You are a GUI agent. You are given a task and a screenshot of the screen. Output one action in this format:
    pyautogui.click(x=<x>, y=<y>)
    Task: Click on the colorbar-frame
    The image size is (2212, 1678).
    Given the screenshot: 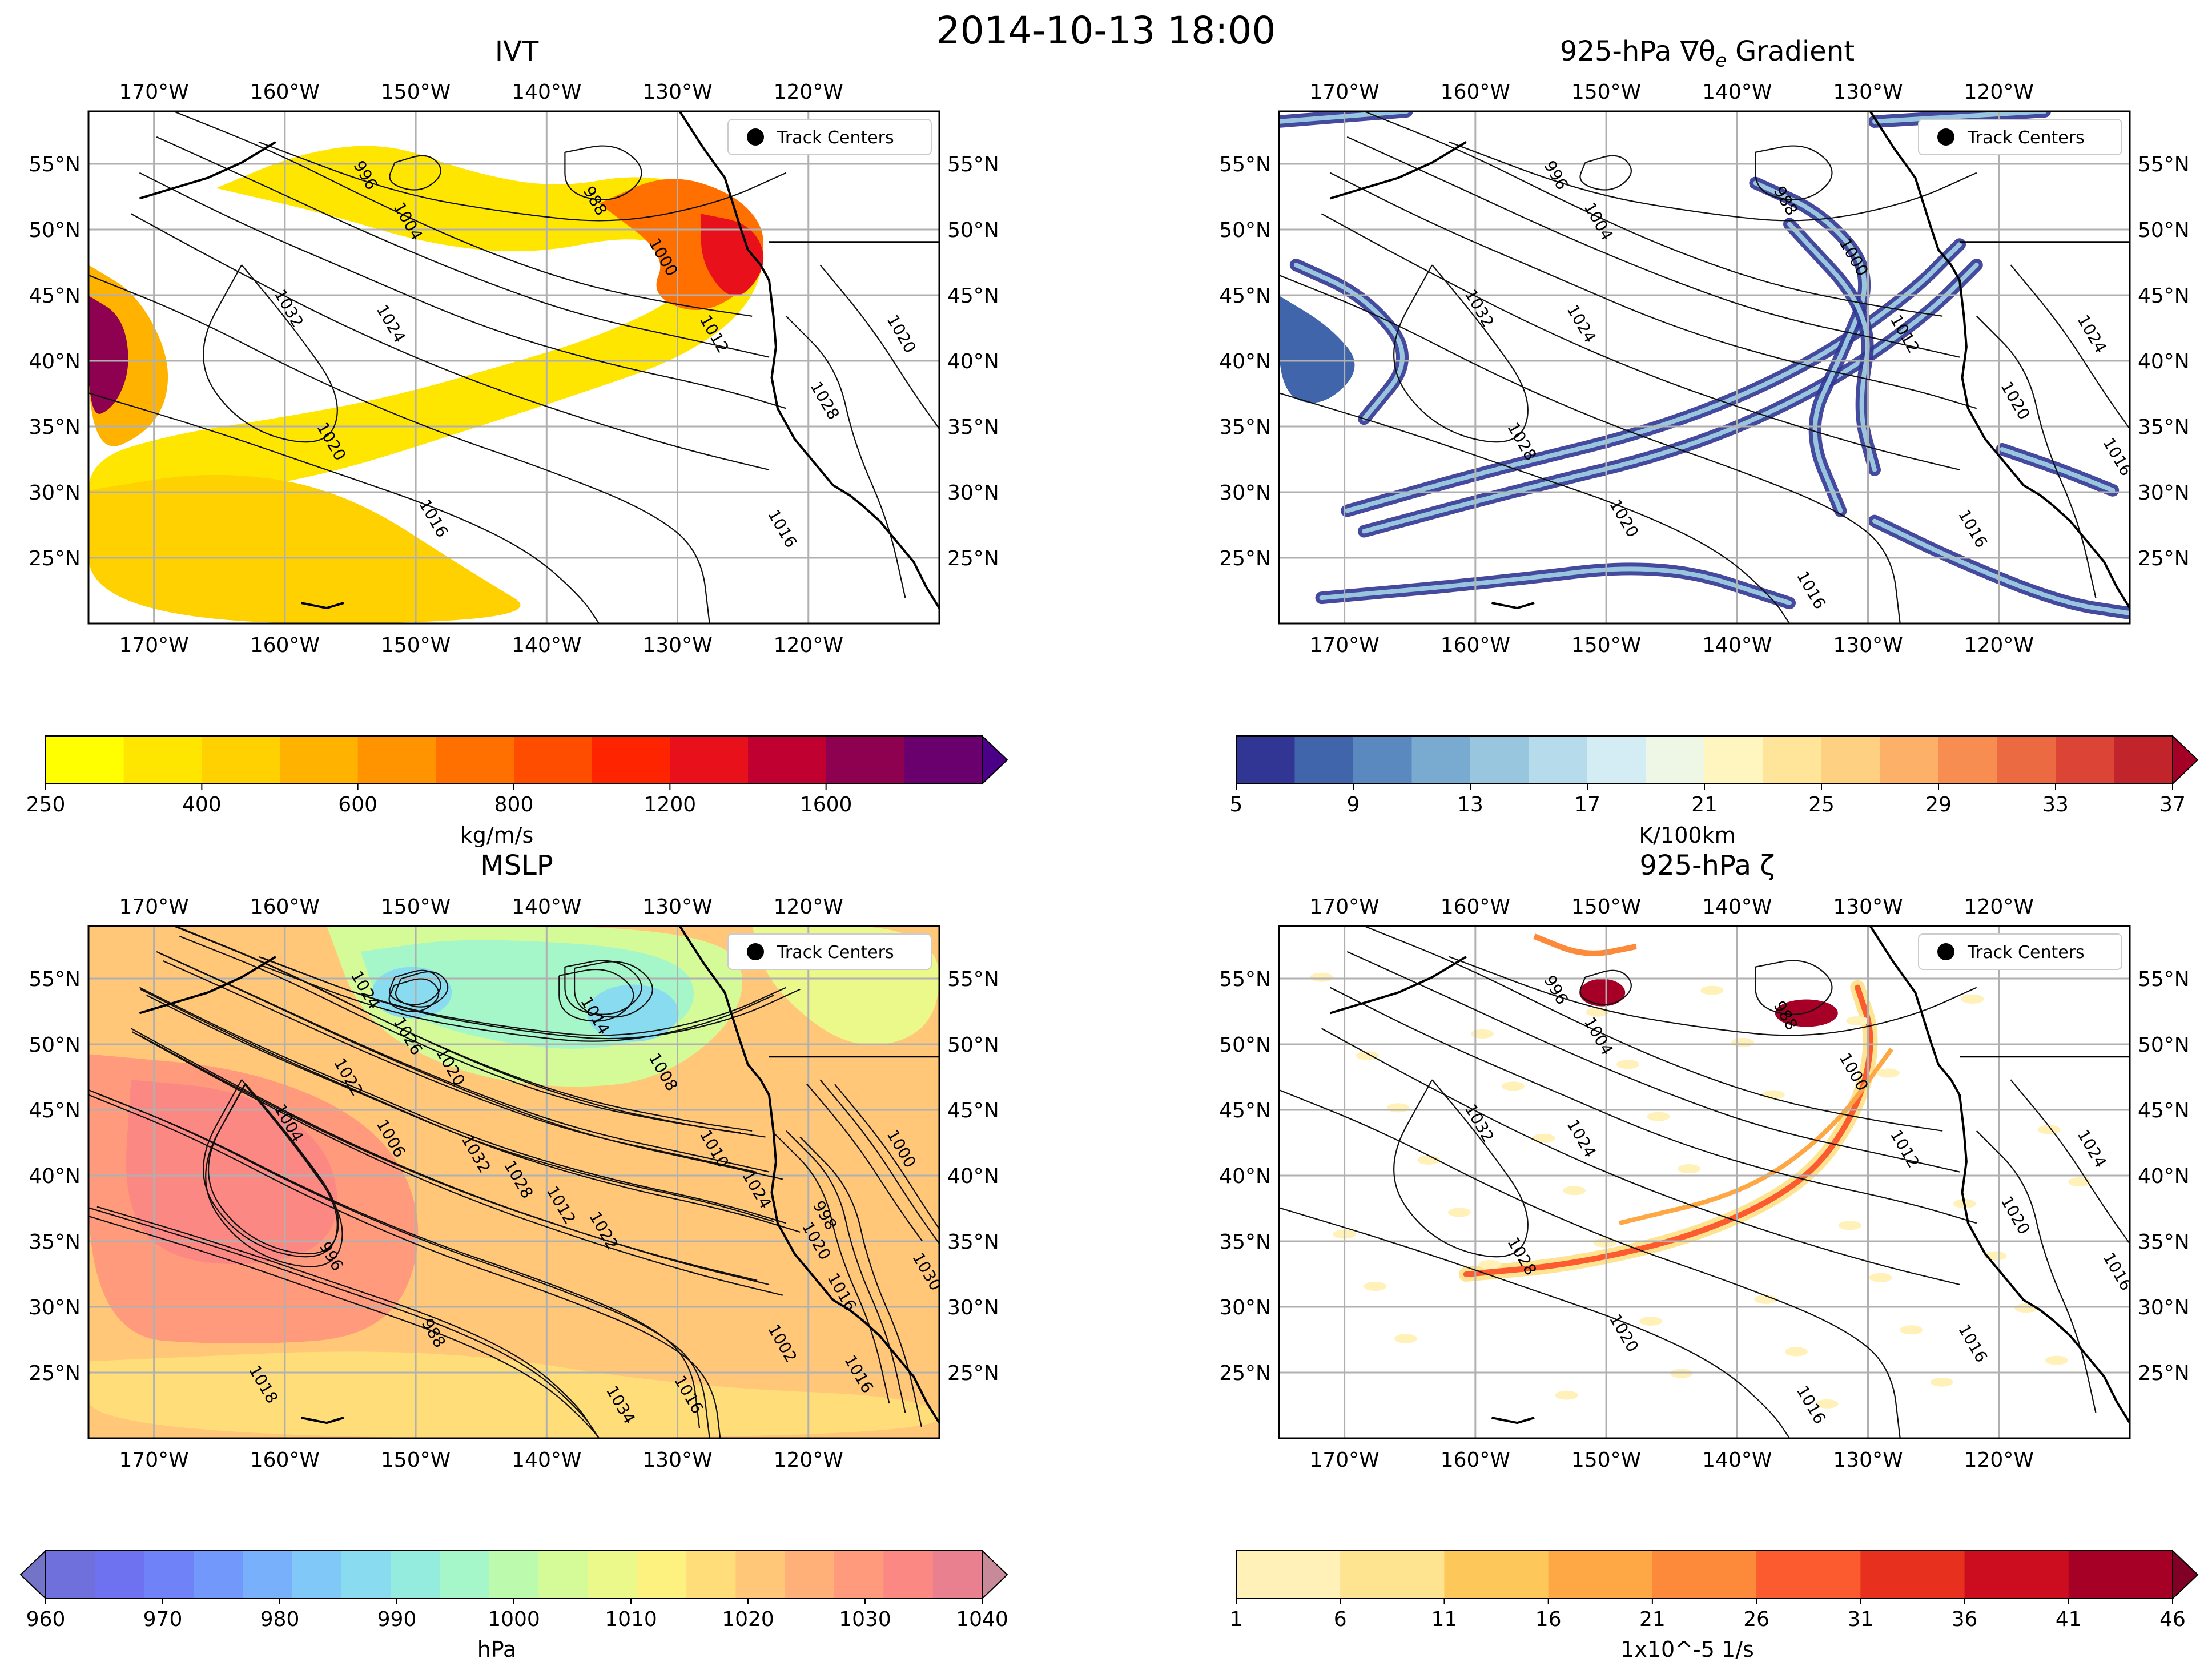 What is the action you would take?
    pyautogui.click(x=1704, y=1575)
    